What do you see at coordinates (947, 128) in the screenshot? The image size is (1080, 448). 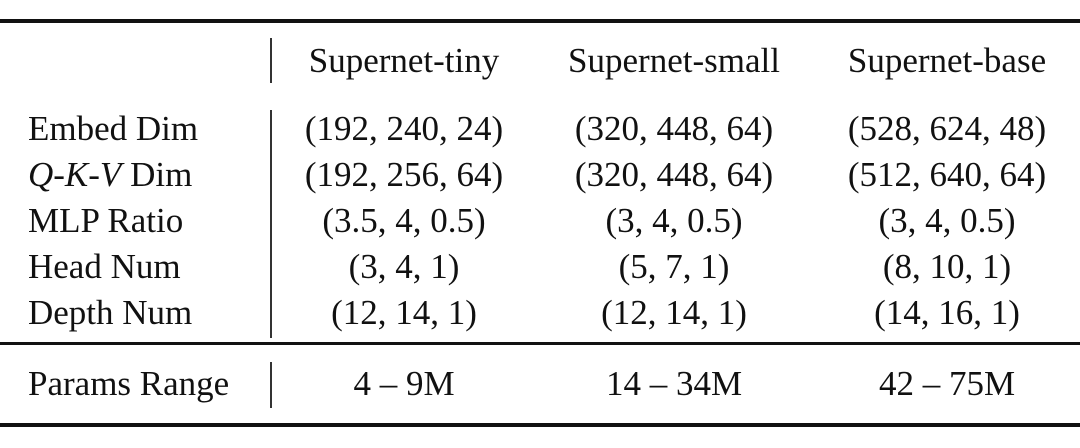 I see `table-cell: (528, 624, 48)` at bounding box center [947, 128].